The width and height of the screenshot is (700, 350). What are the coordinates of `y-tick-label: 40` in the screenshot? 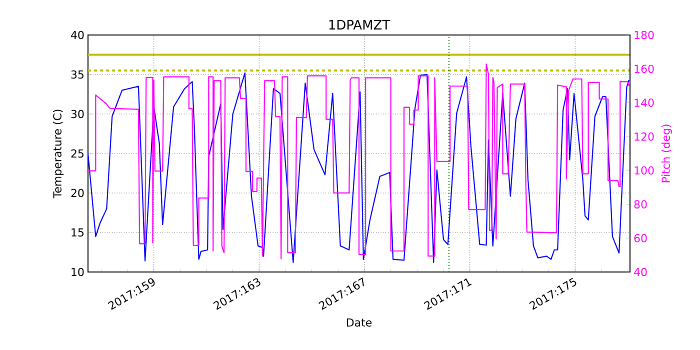 It's located at (77, 35).